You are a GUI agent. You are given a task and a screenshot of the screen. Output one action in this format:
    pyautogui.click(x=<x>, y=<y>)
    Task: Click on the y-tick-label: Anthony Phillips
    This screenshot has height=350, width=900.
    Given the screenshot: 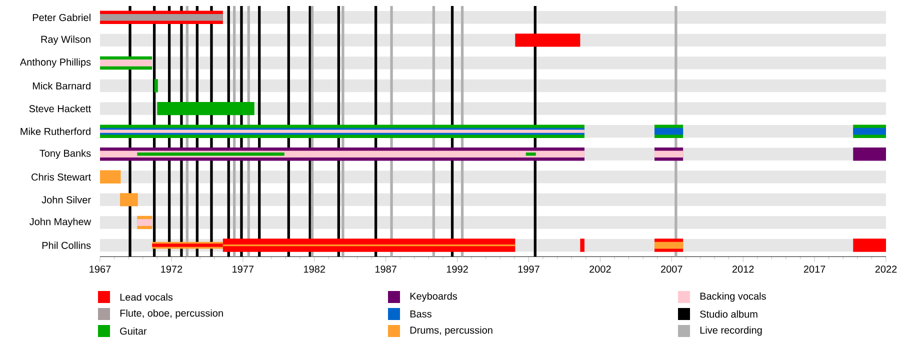 What is the action you would take?
    pyautogui.click(x=55, y=63)
    